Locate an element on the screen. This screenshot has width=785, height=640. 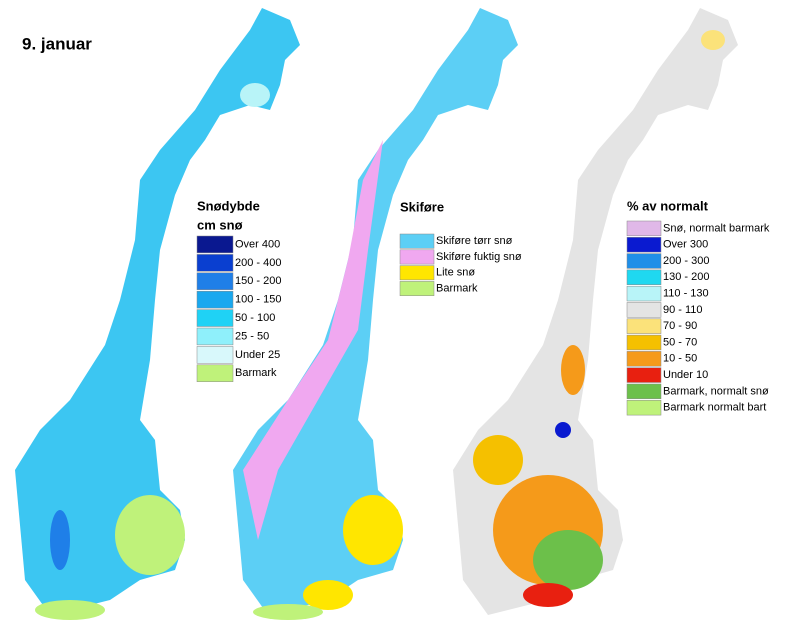
legend-label: 90 - 110 is located at coordinates (683, 310).